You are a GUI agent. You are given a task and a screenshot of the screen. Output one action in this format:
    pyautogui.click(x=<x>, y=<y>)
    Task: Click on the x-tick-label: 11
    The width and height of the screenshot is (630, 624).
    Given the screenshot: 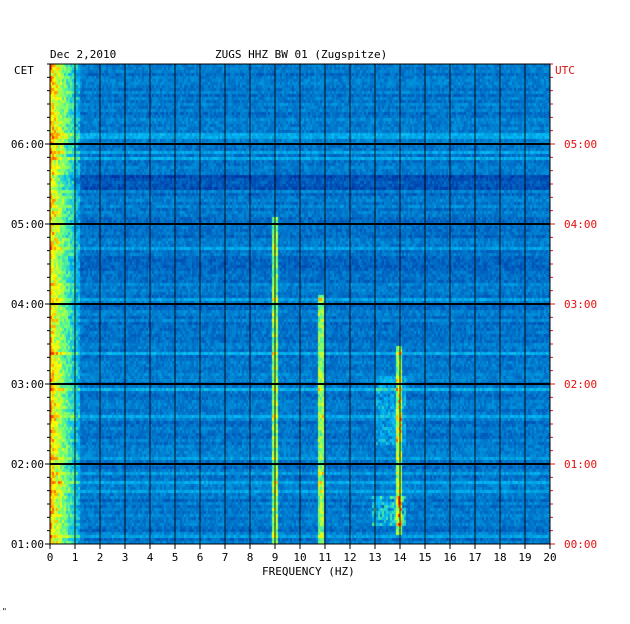 What is the action you would take?
    pyautogui.click(x=324, y=557)
    